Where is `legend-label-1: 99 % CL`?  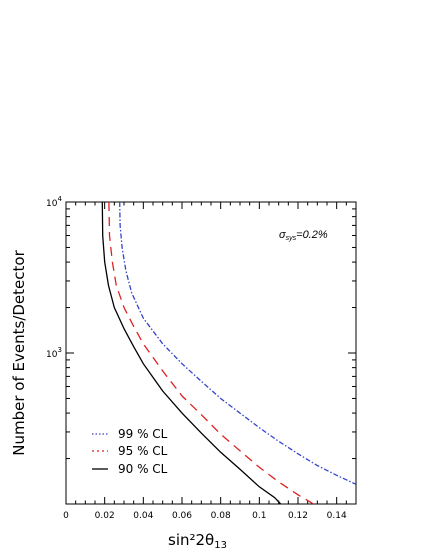 legend-label-1: 99 % CL is located at coordinates (143, 434).